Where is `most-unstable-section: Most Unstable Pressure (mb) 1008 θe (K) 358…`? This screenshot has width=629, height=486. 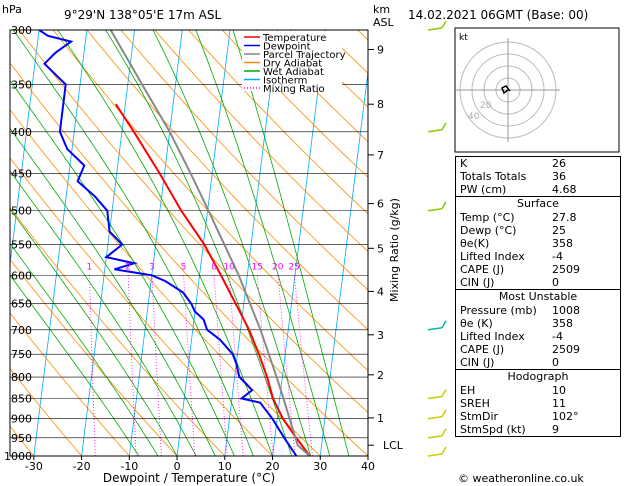 most-unstable-section: Most Unstable Pressure (mb) 1008 θe (K) 358… is located at coordinates (538, 329).